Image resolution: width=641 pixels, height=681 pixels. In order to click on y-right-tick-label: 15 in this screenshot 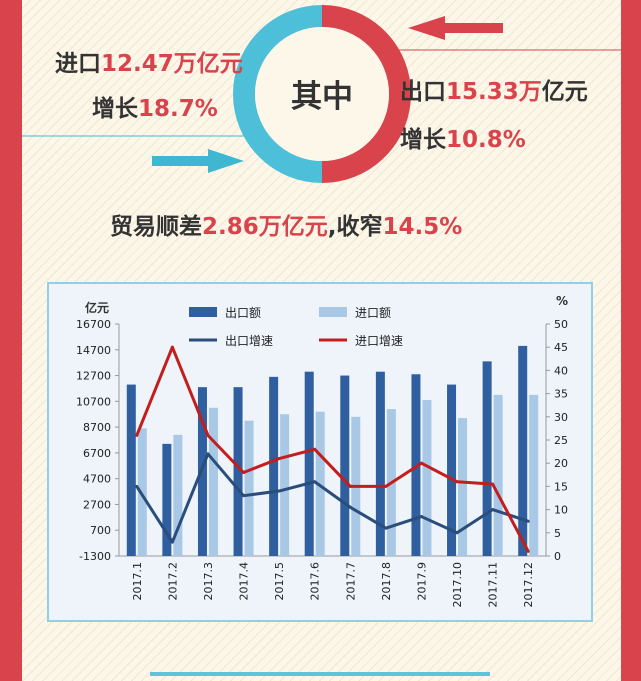, I will do `click(561, 486)`.